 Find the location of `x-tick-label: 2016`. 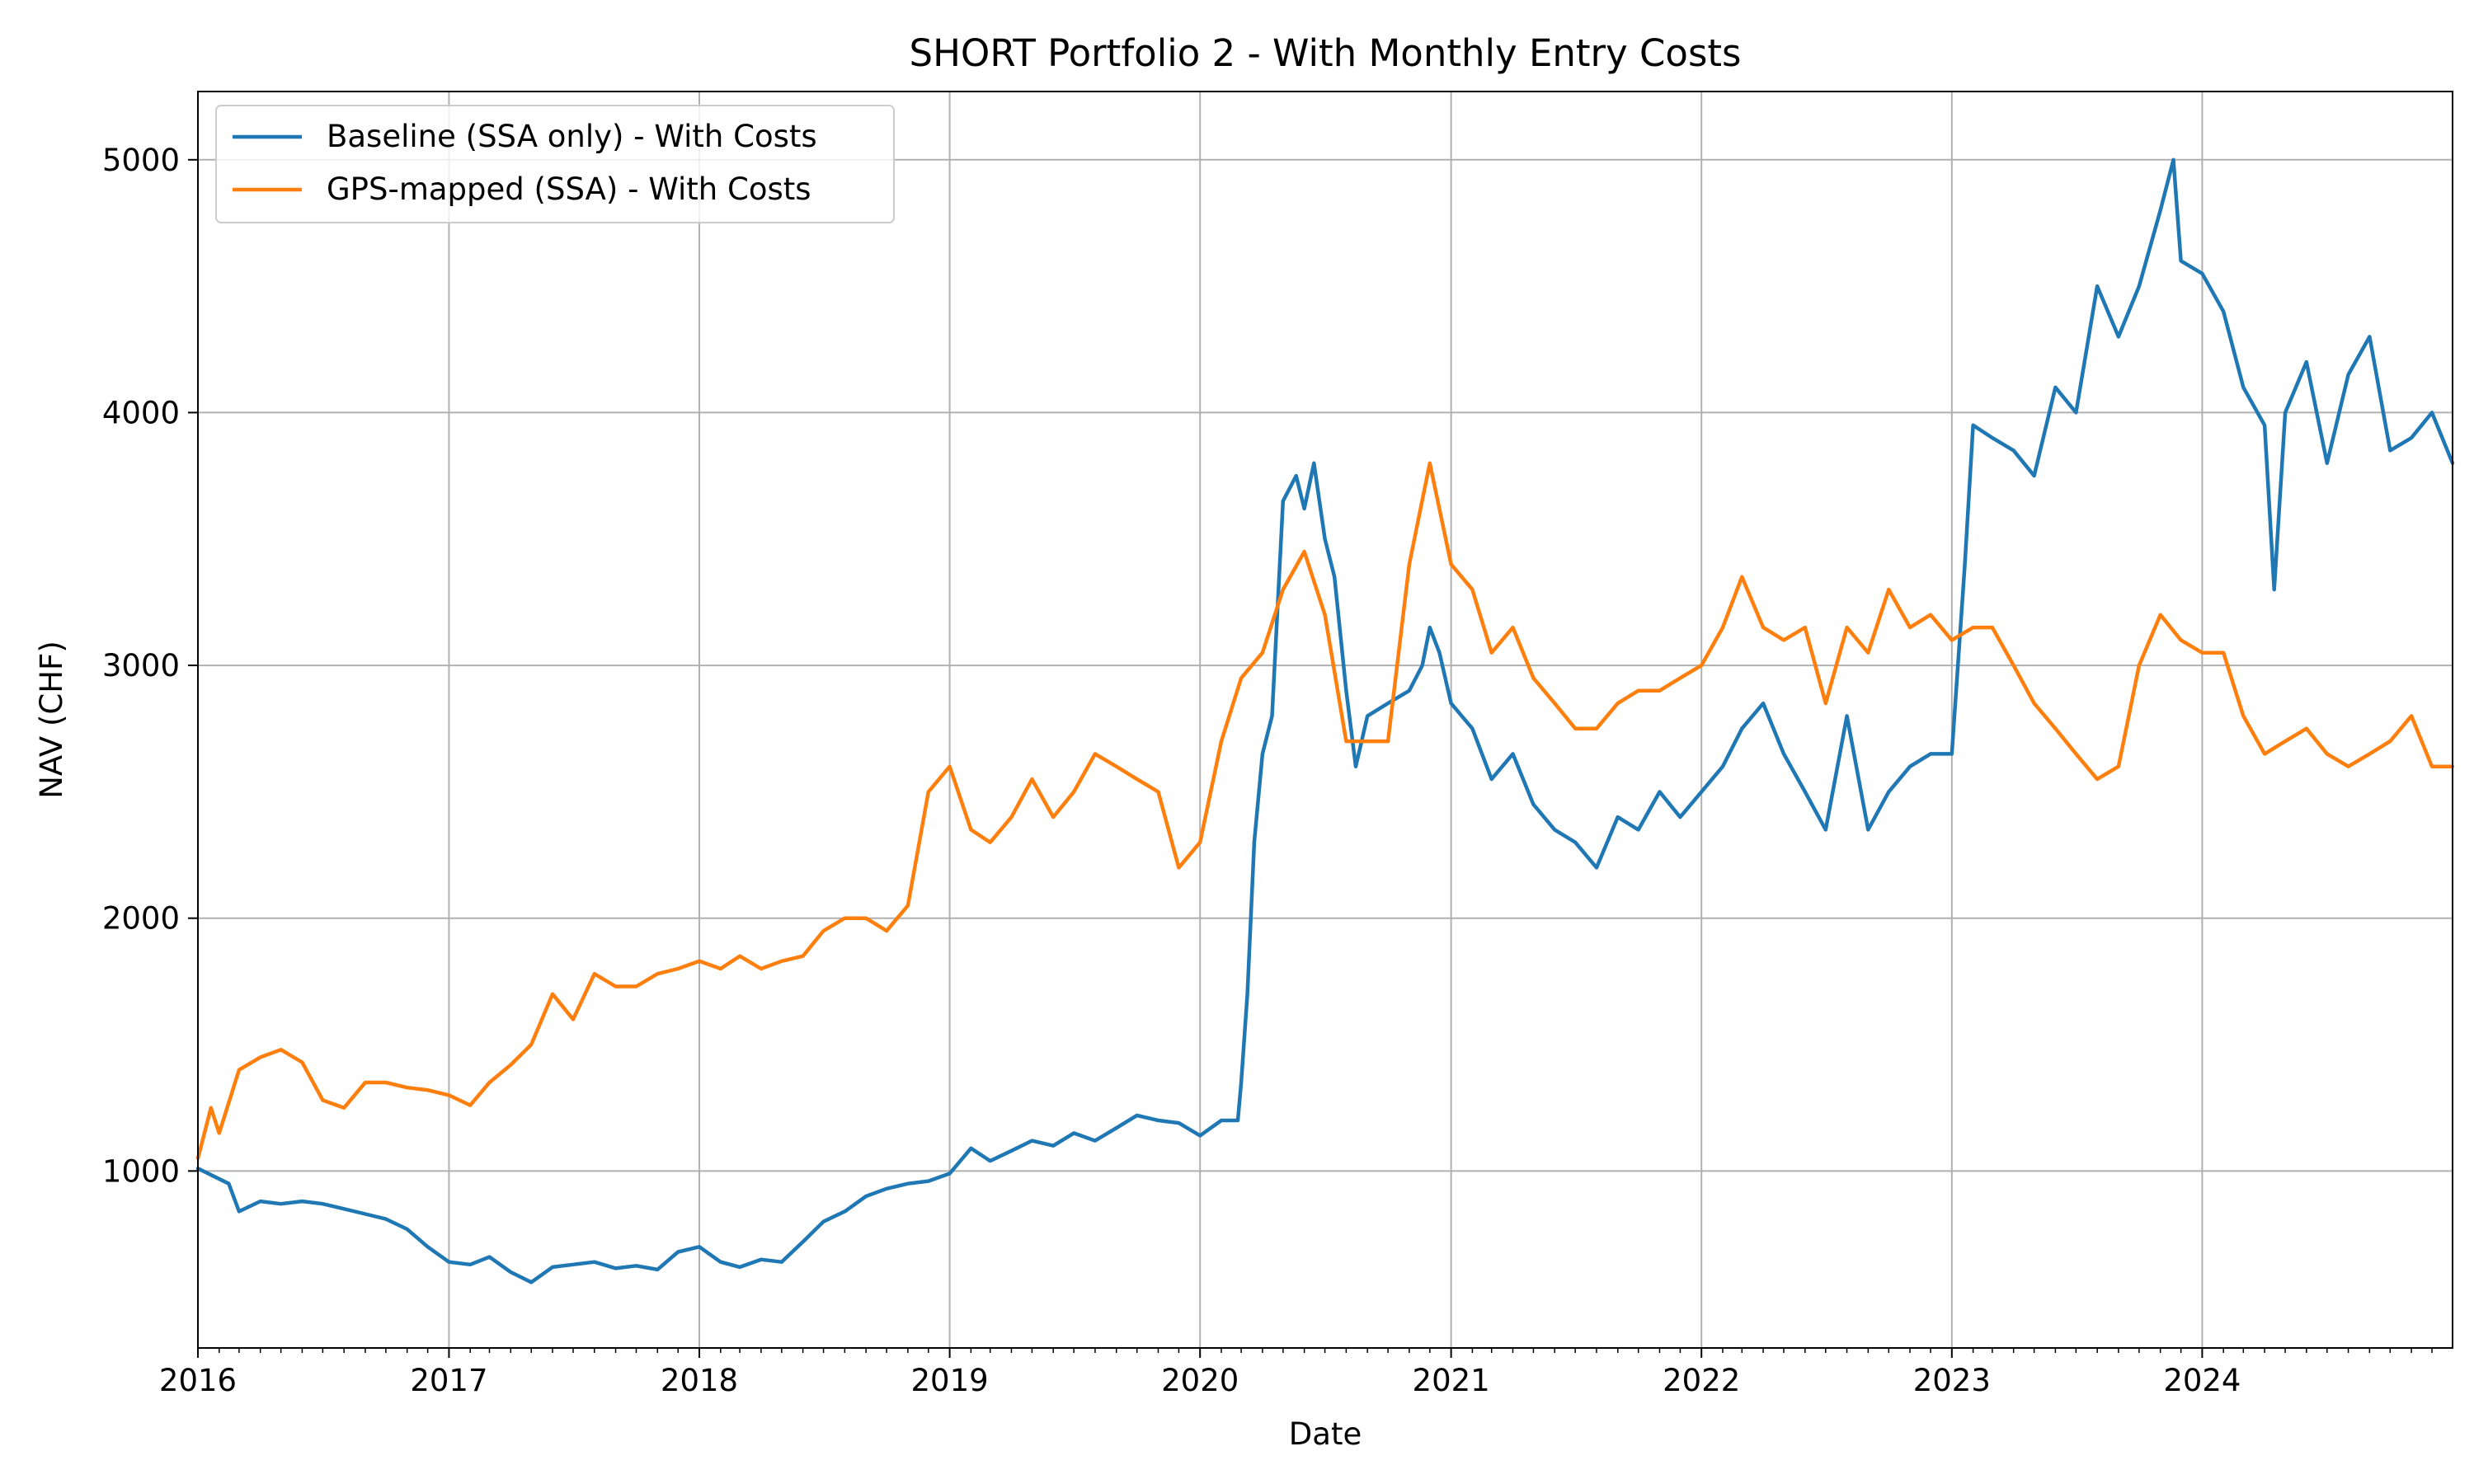

x-tick-label: 2016 is located at coordinates (198, 1380).